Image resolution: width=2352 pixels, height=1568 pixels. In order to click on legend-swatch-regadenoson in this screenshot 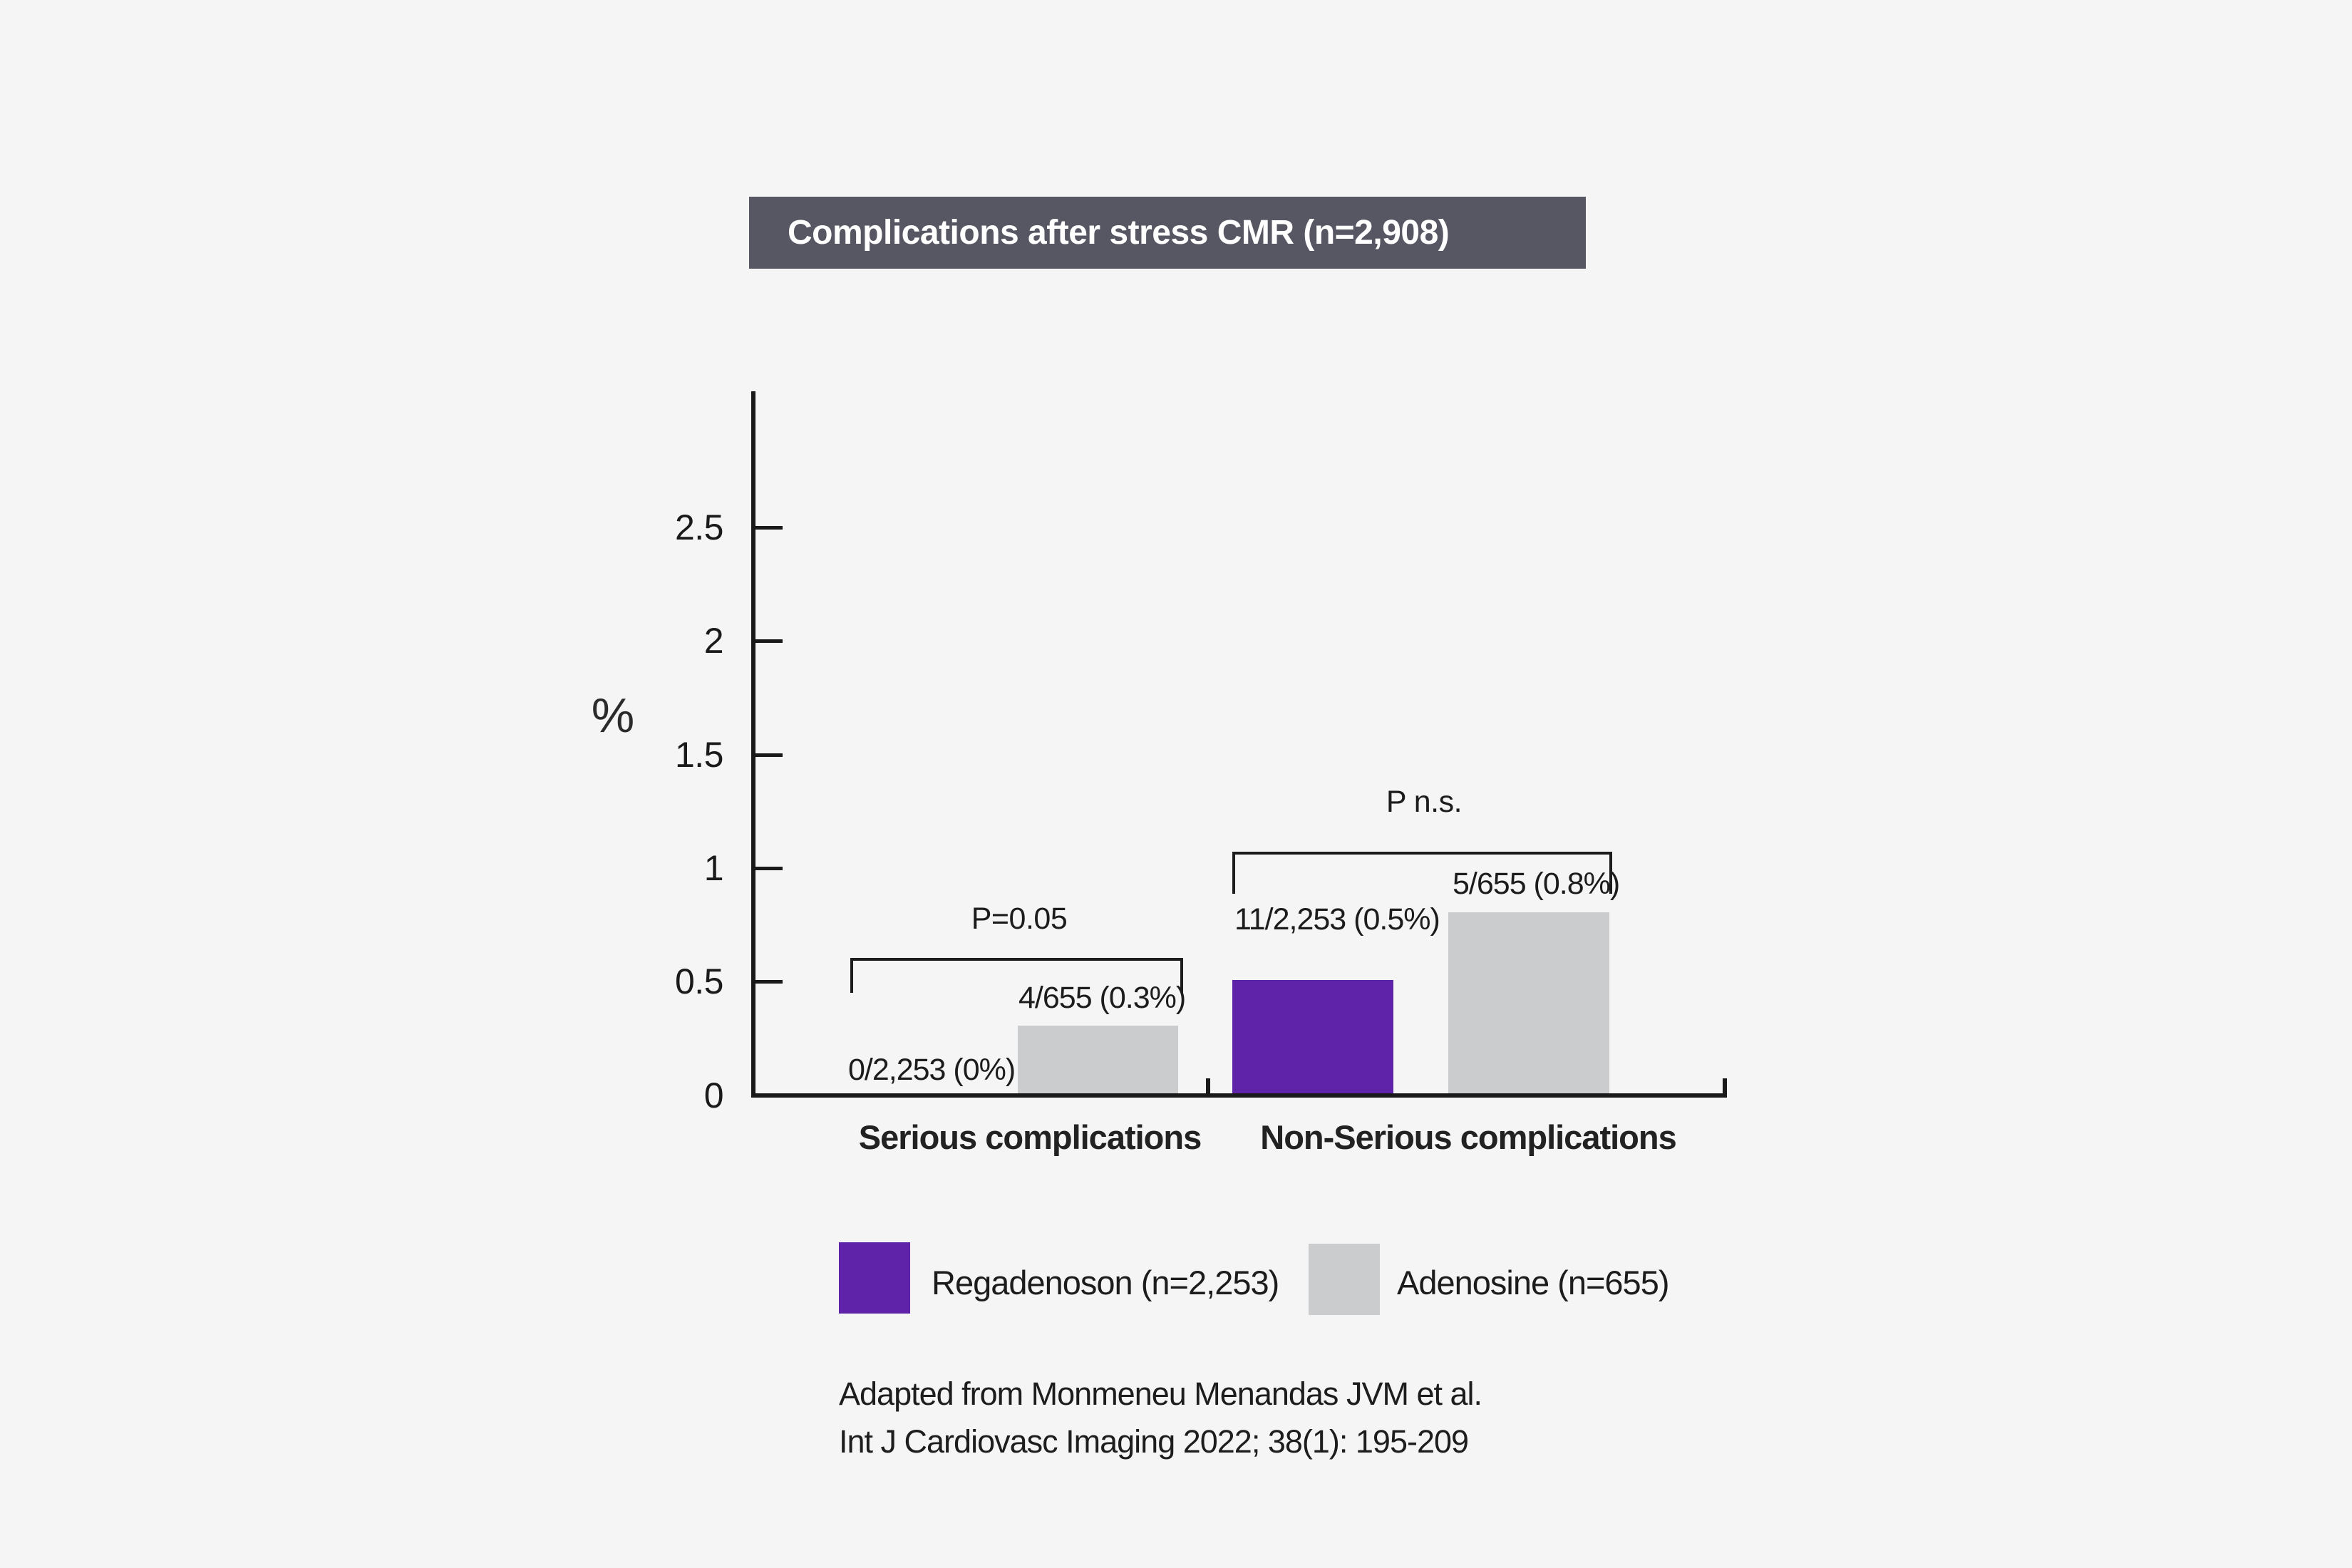, I will do `click(874, 1278)`.